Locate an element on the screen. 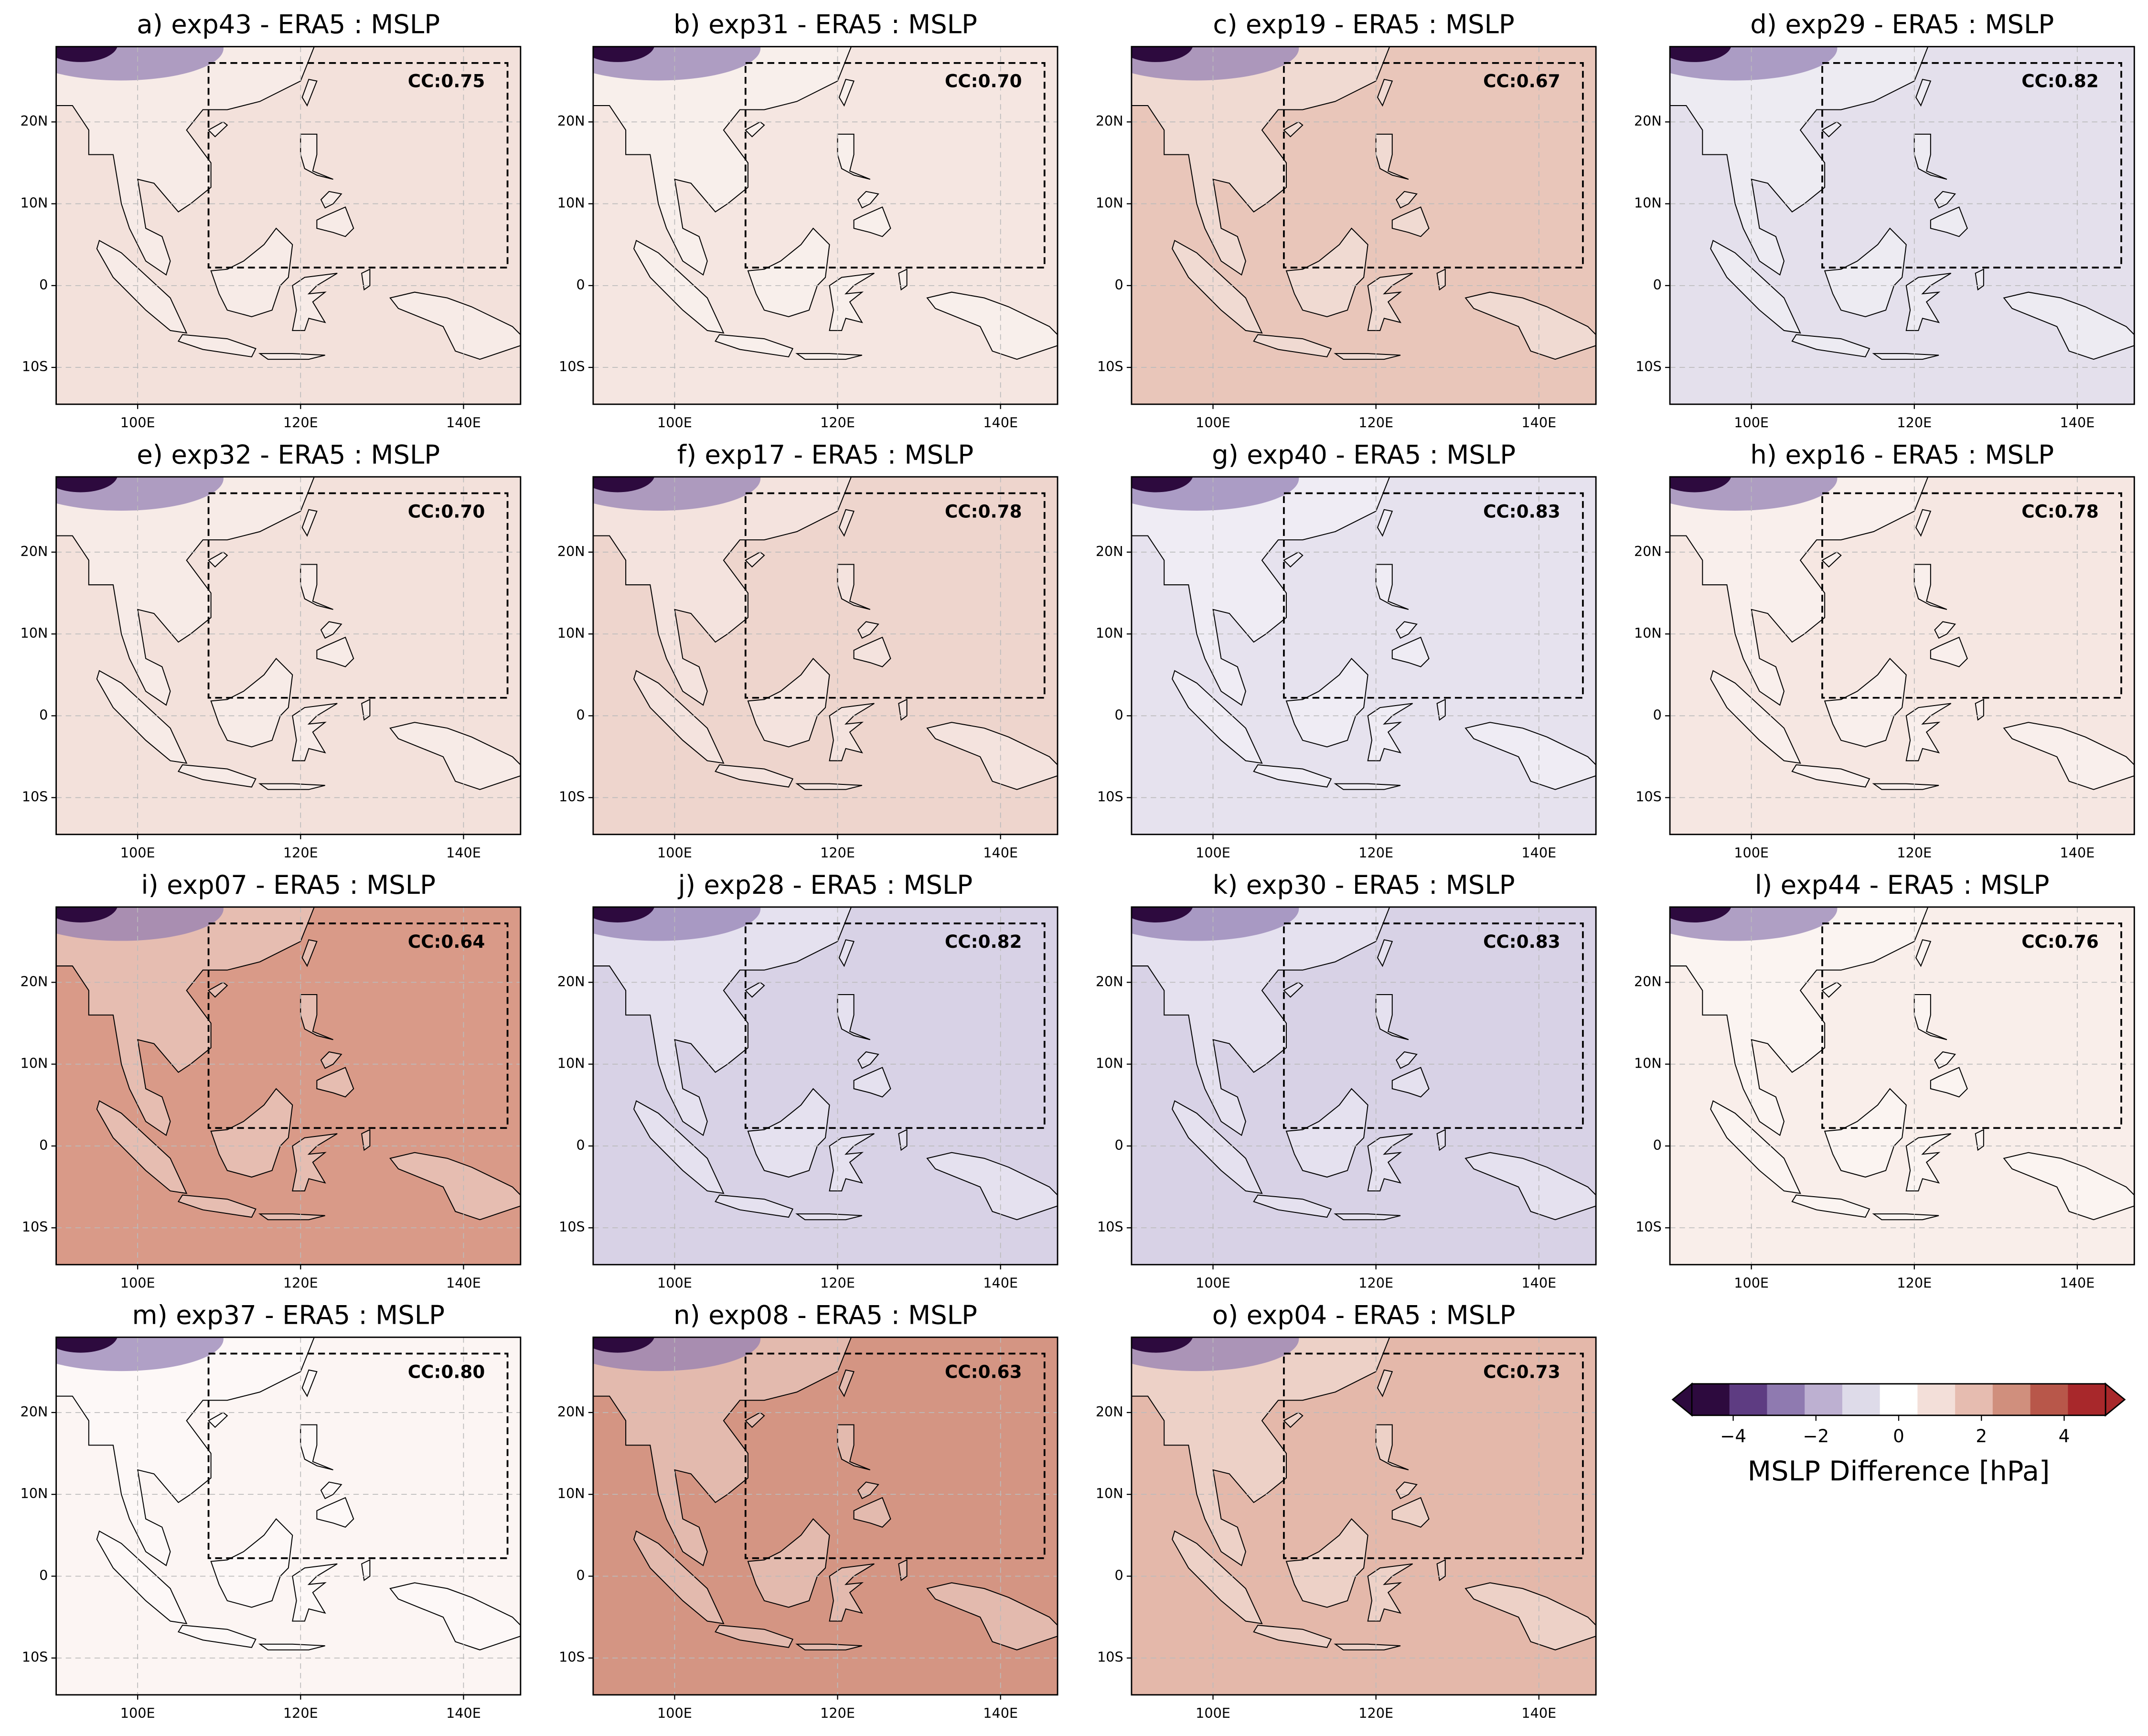 Image resolution: width=2148 pixels, height=1736 pixels. correlation-label: CC:0.63 is located at coordinates (983, 1372).